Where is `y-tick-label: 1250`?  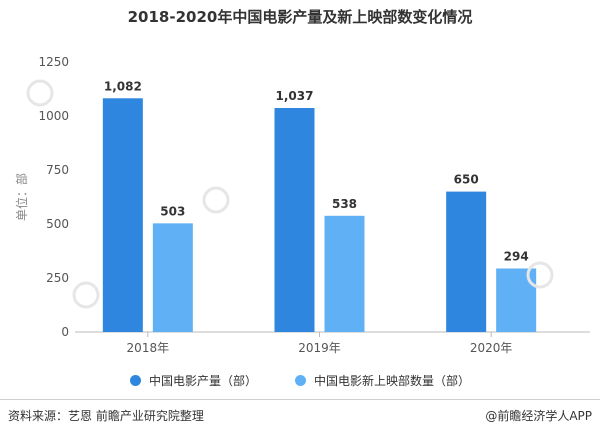 y-tick-label: 1250 is located at coordinates (53, 62).